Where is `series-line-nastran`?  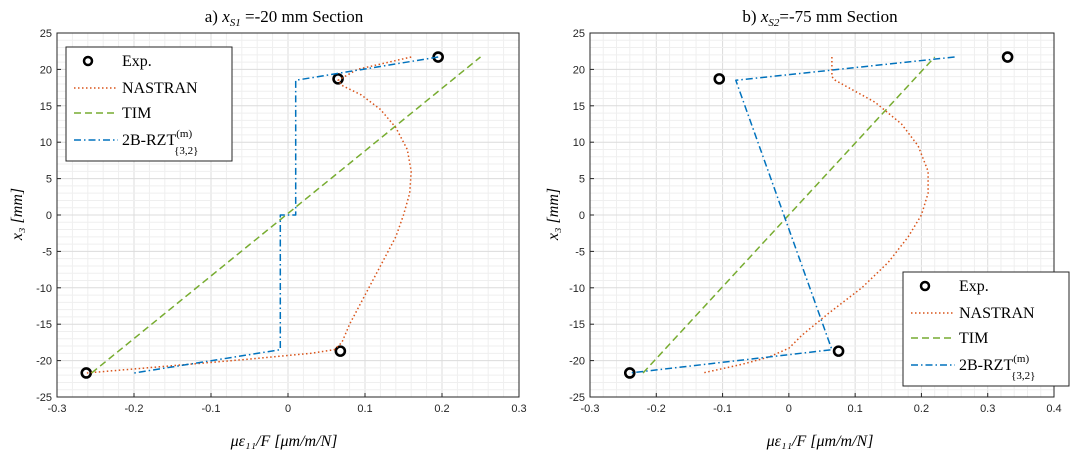 series-line-nastran is located at coordinates (815, 215).